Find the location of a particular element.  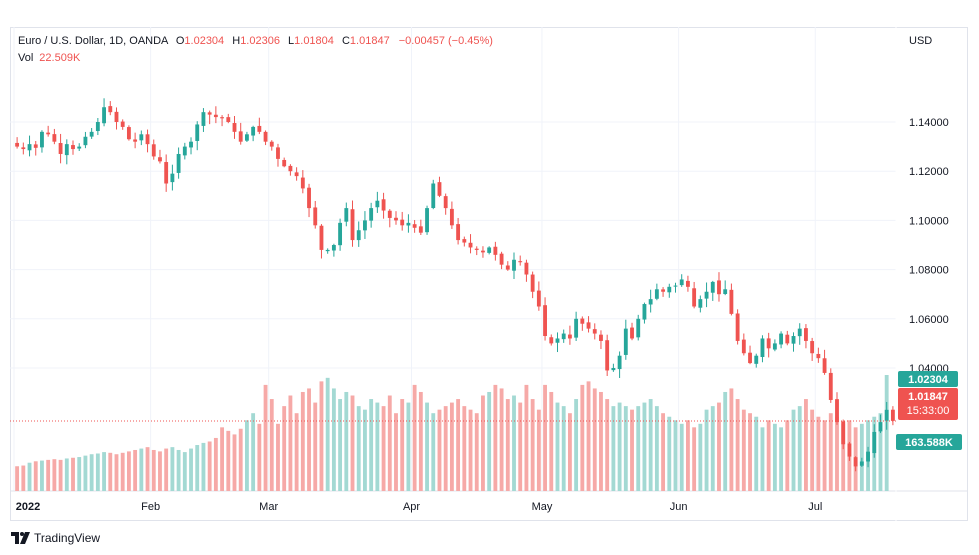

last-price-badge-text: 1.01847 is located at coordinates (928, 397).